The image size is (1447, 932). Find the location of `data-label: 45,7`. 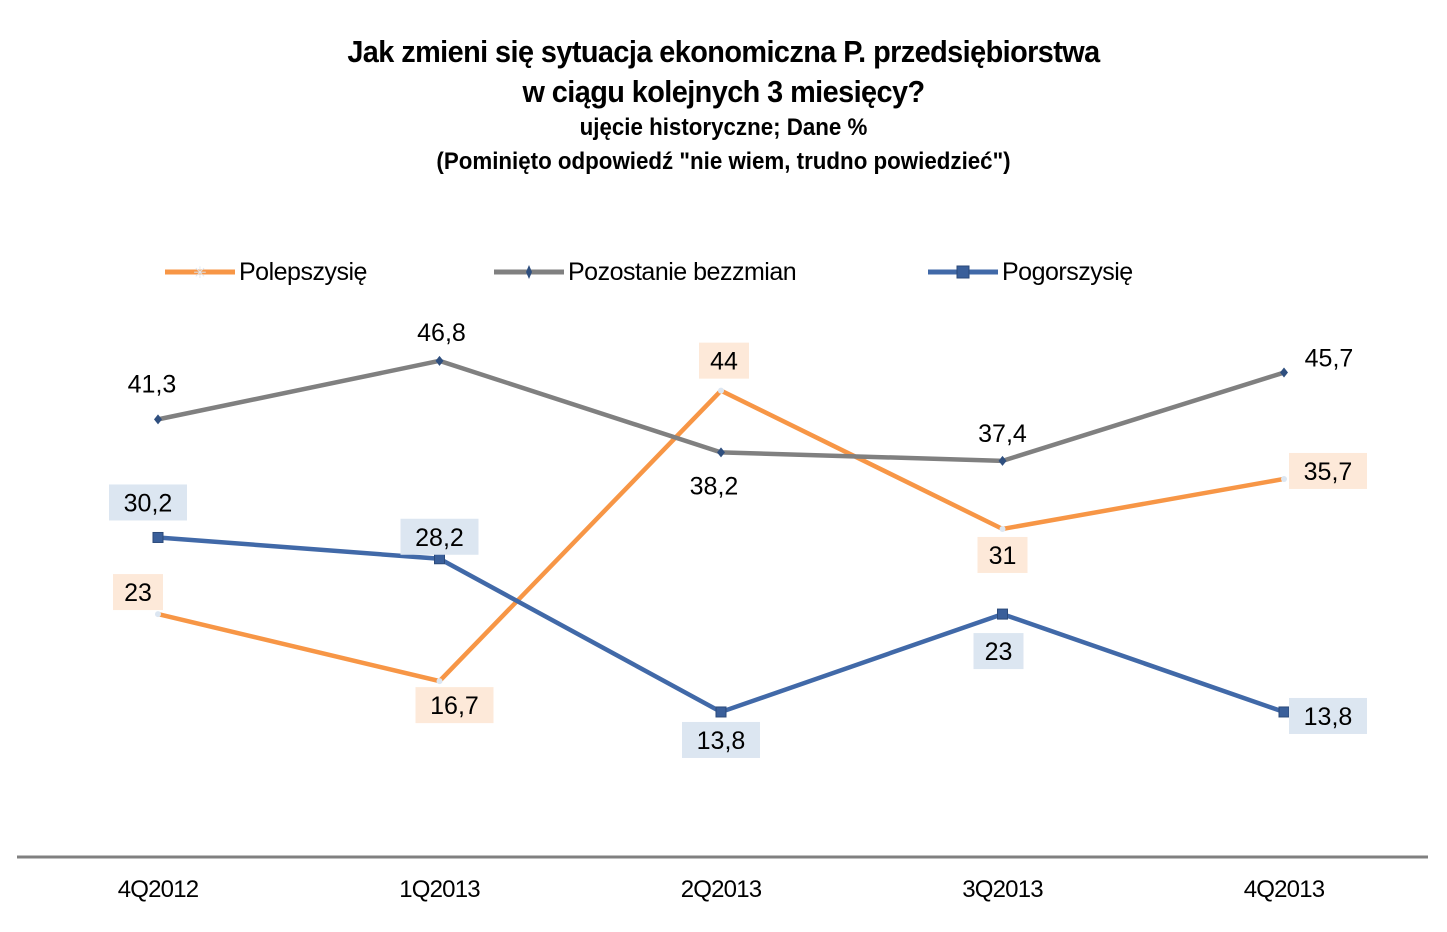

data-label: 45,7 is located at coordinates (1329, 359).